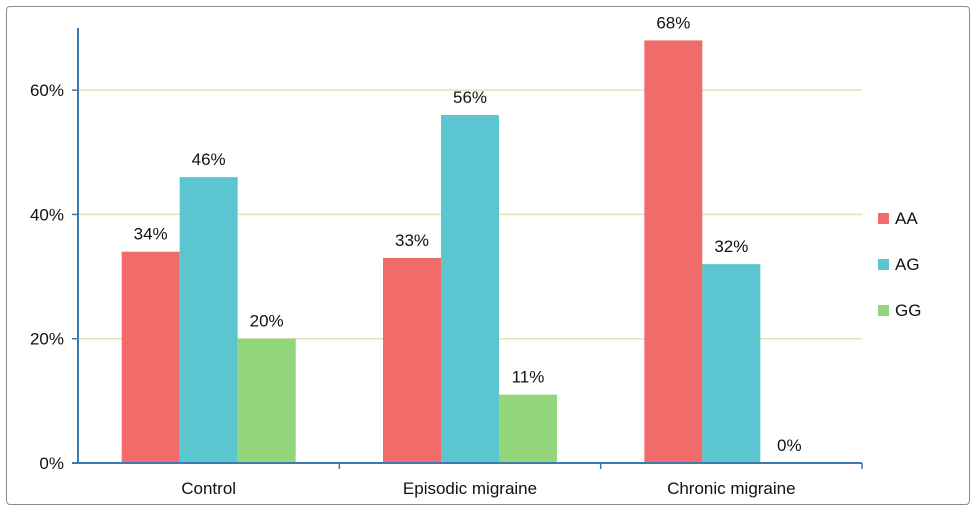  What do you see at coordinates (267, 321) in the screenshot?
I see `data-label: 20%` at bounding box center [267, 321].